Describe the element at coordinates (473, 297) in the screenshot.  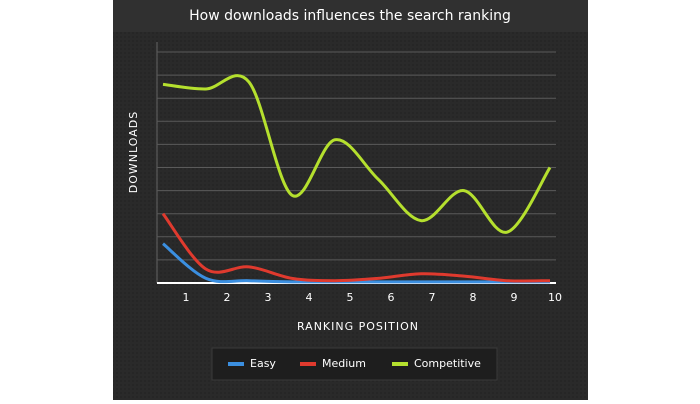
I see `x-tick-label: 8` at that location.